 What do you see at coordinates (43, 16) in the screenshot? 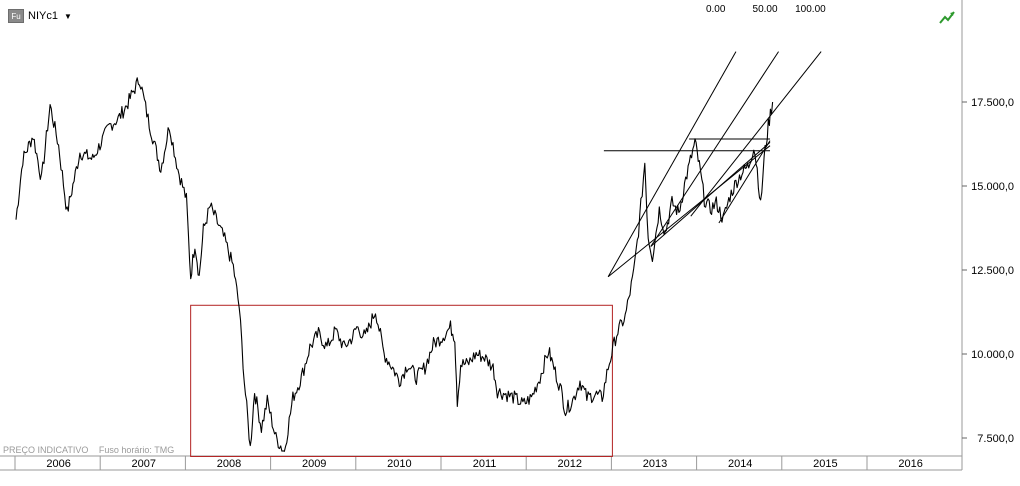
I see `symbol-label: NIYc1` at bounding box center [43, 16].